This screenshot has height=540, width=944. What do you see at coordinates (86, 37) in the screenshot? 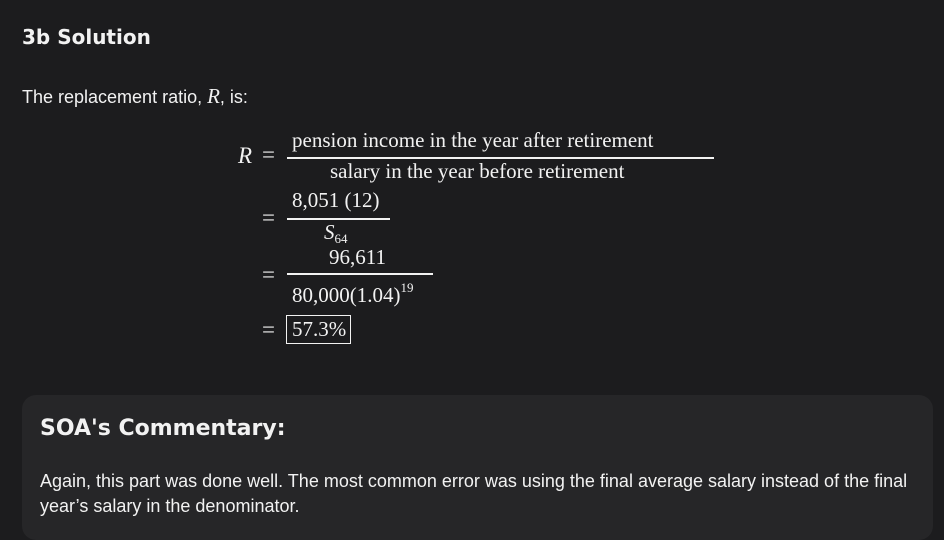
I see `solution-heading: 3b Solution` at bounding box center [86, 37].